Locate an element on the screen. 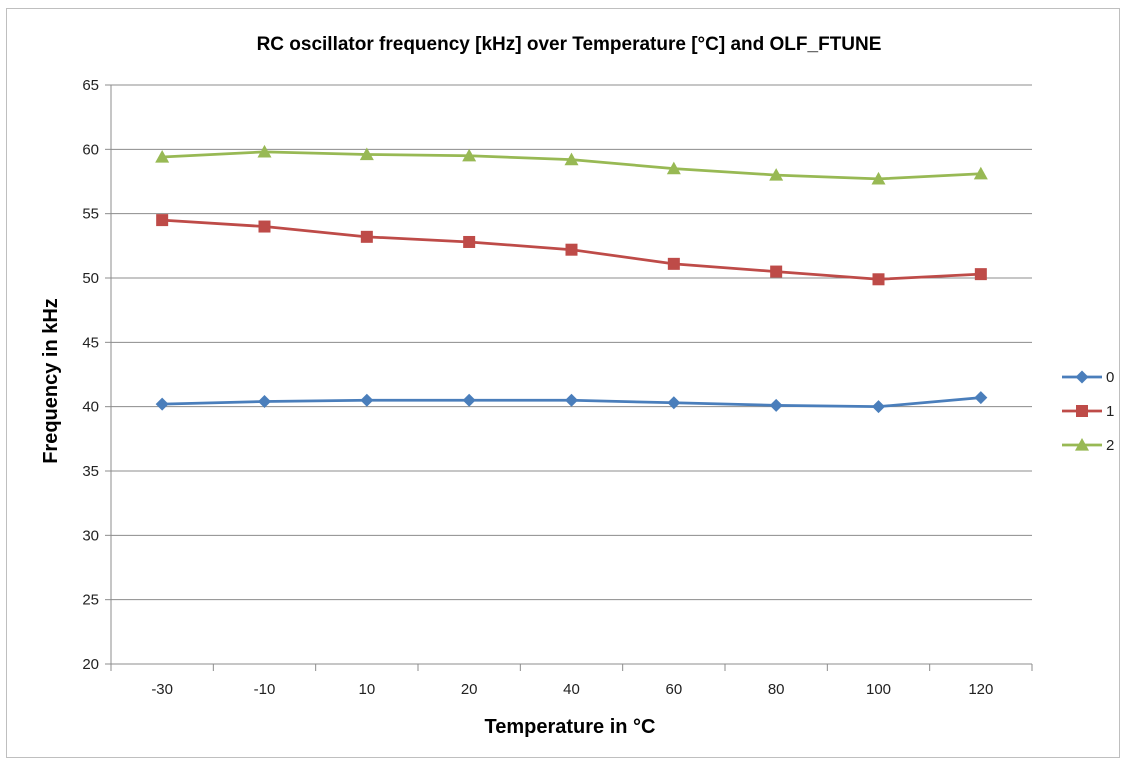 Image resolution: width=1123 pixels, height=760 pixels. y-tick-label: 55 is located at coordinates (90, 214).